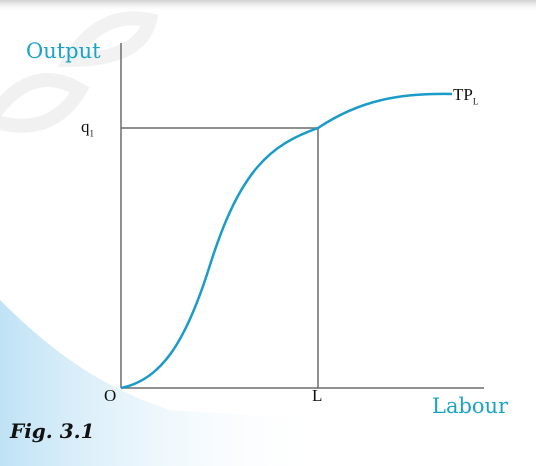 The image size is (536, 466). Describe the element at coordinates (268, 6) in the screenshot. I see `top-shadow-band` at that location.